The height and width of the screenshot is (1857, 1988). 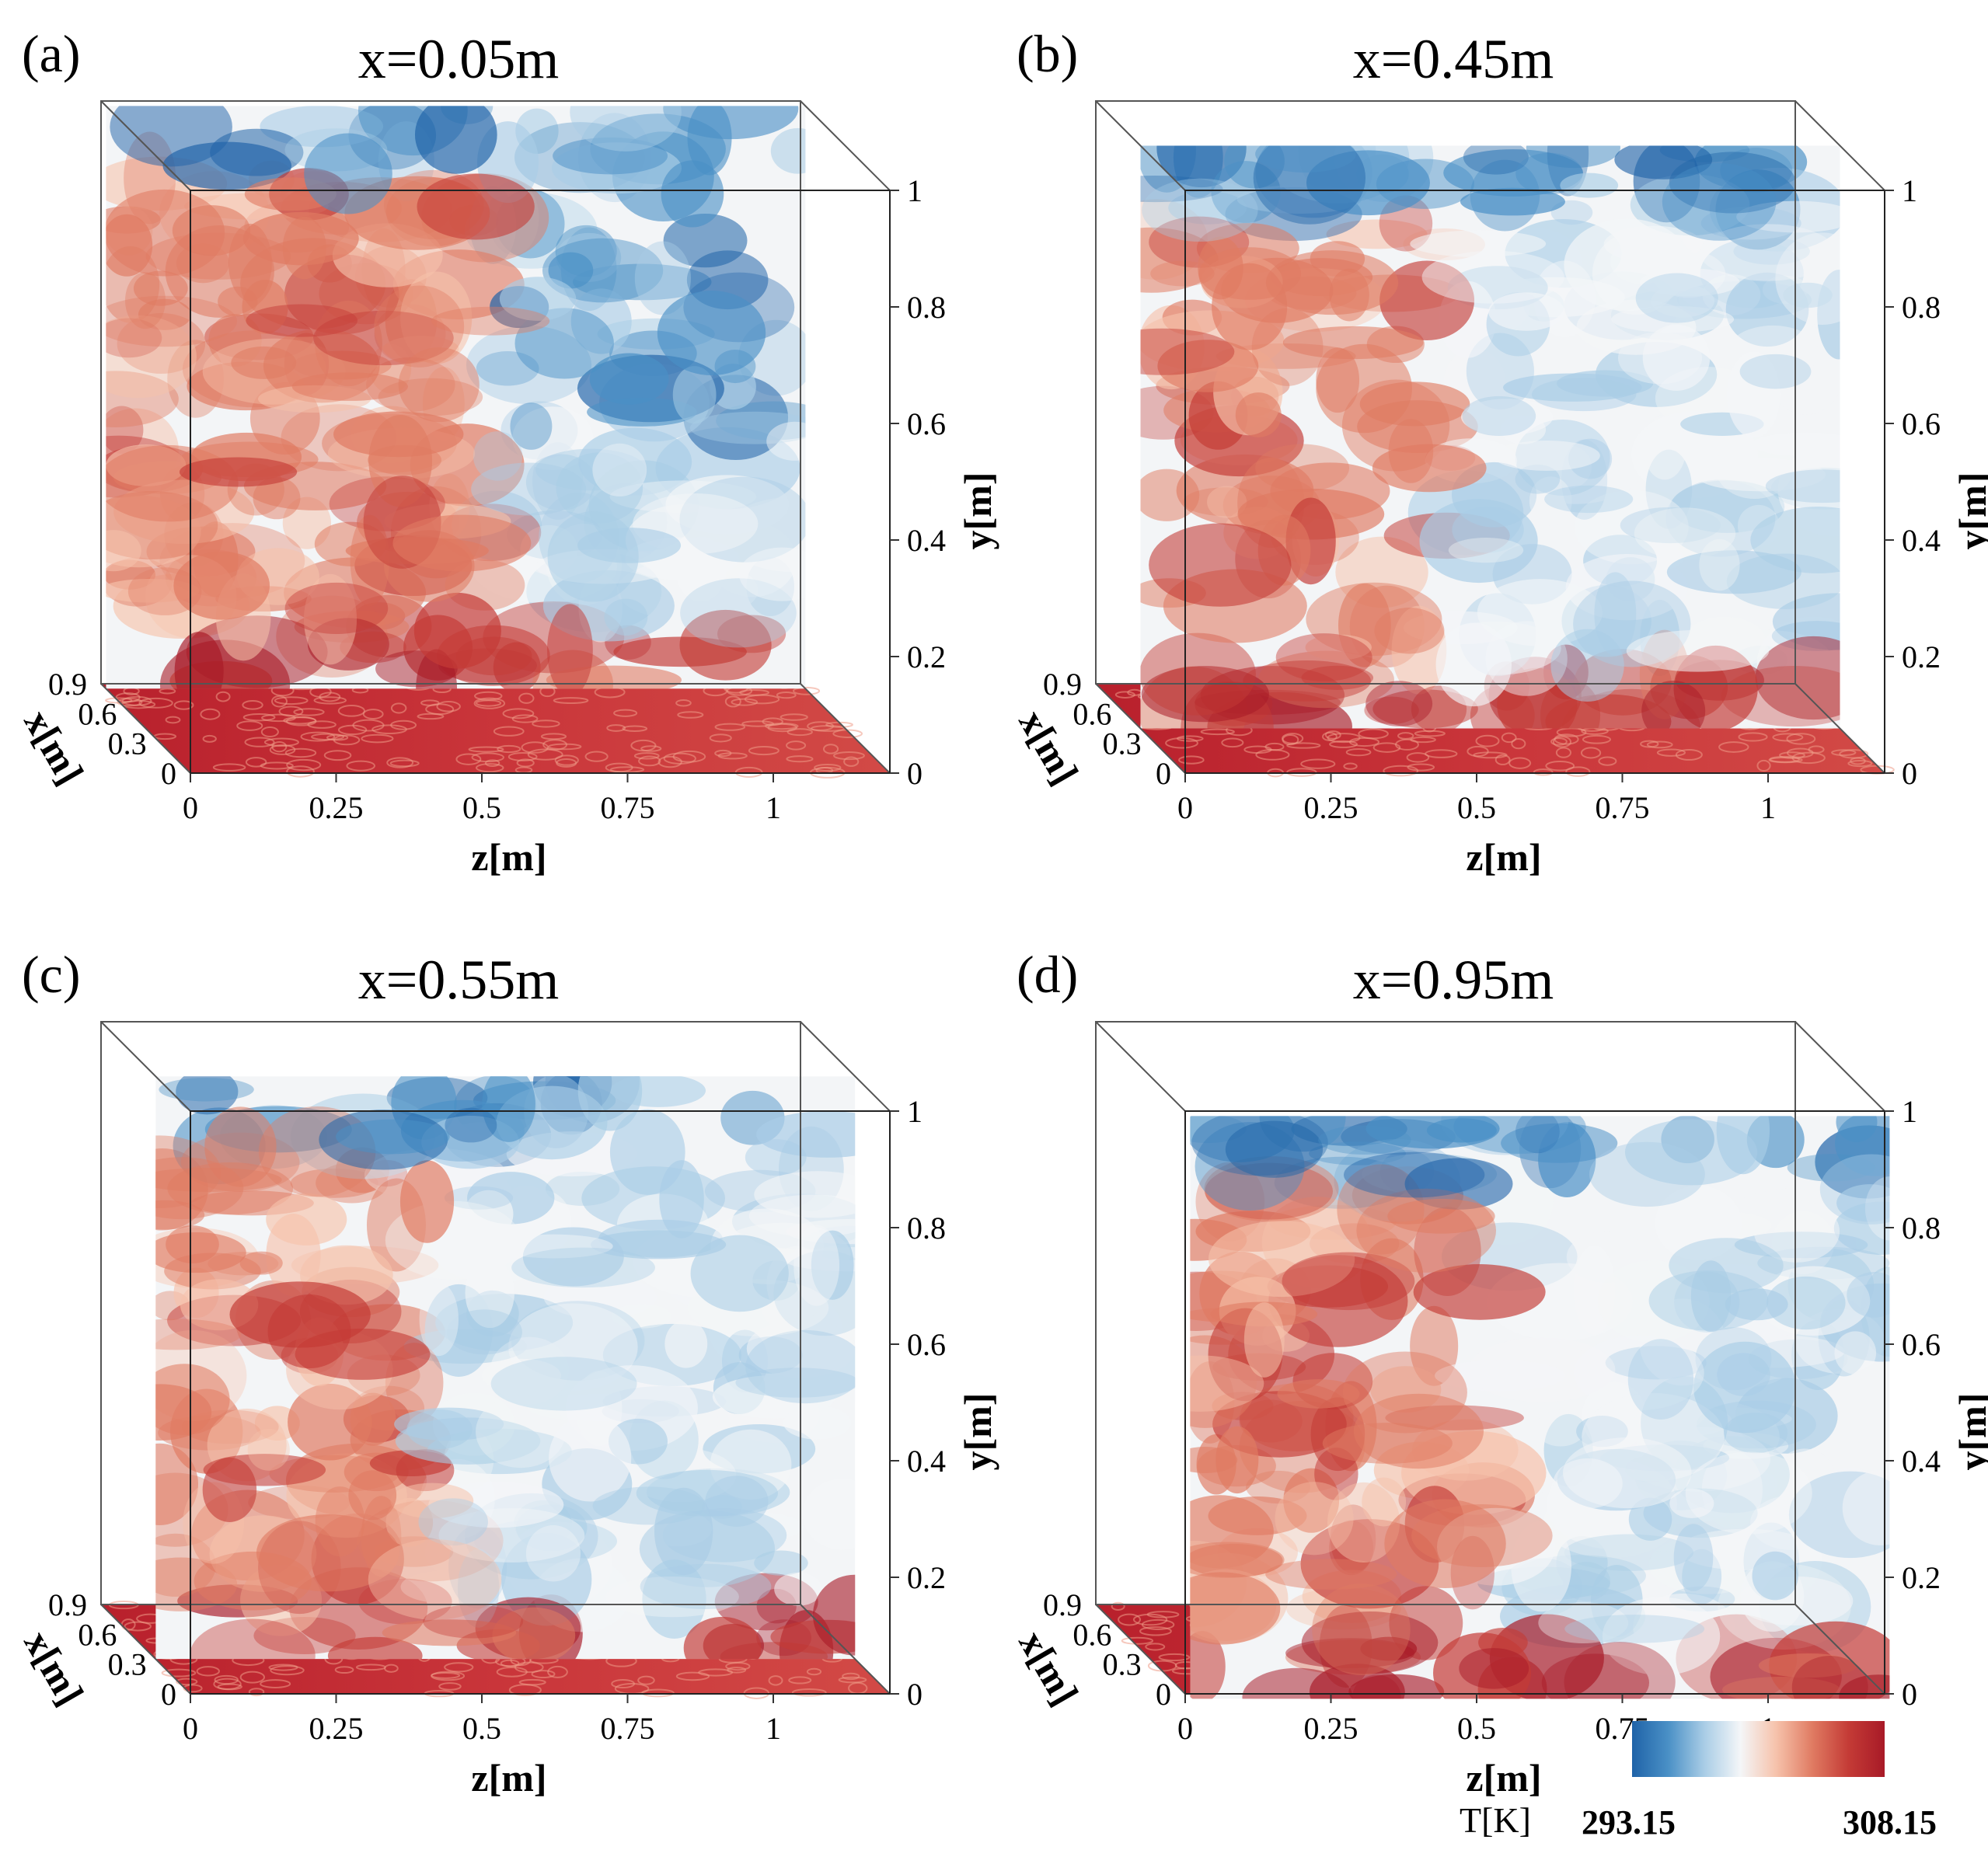 What do you see at coordinates (1495, 1820) in the screenshot?
I see `colorbar-label: T[K]` at bounding box center [1495, 1820].